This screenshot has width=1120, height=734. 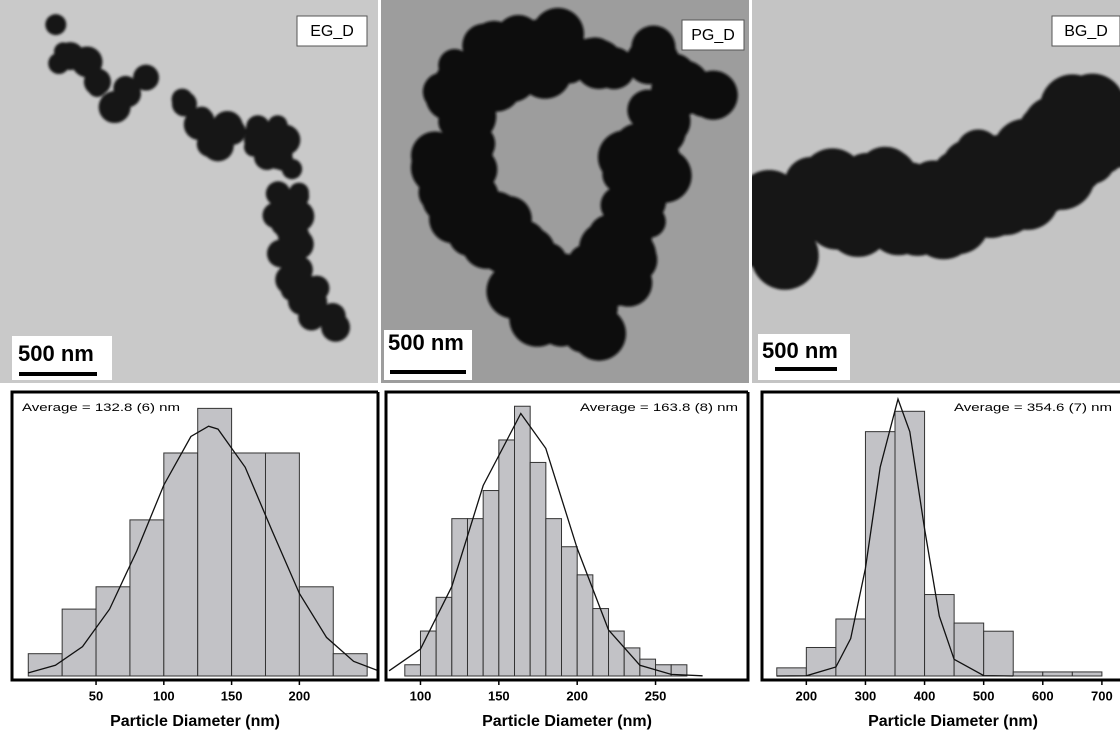 What do you see at coordinates (925, 695) in the screenshot?
I see `x-tick-label: 400` at bounding box center [925, 695].